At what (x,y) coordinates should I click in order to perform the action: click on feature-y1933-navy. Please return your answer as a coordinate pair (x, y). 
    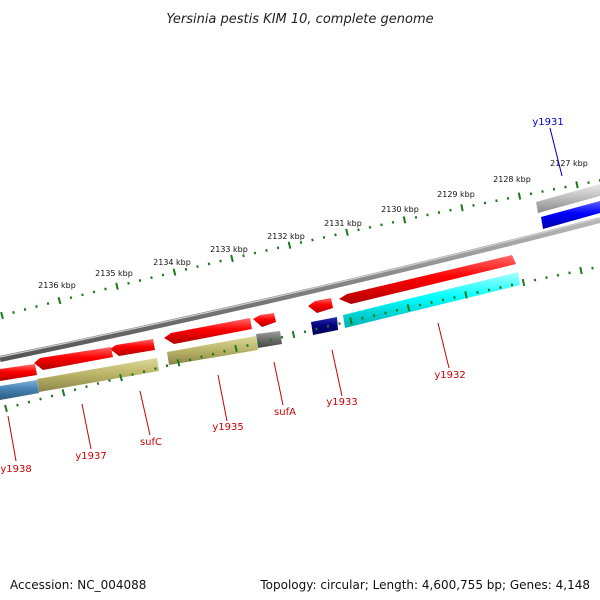
    Looking at the image, I should click on (324, 326).